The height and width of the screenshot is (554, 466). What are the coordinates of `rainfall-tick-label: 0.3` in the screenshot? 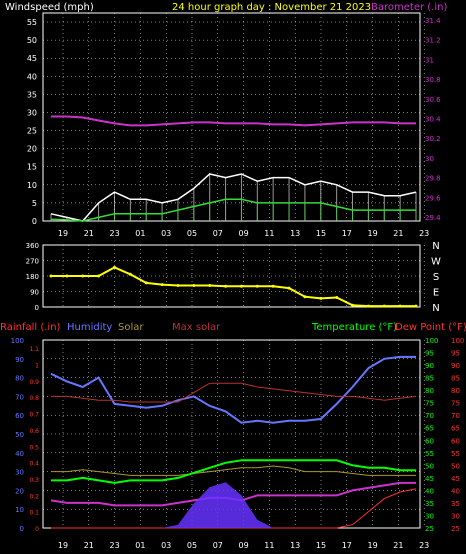 It's located at (34, 480).